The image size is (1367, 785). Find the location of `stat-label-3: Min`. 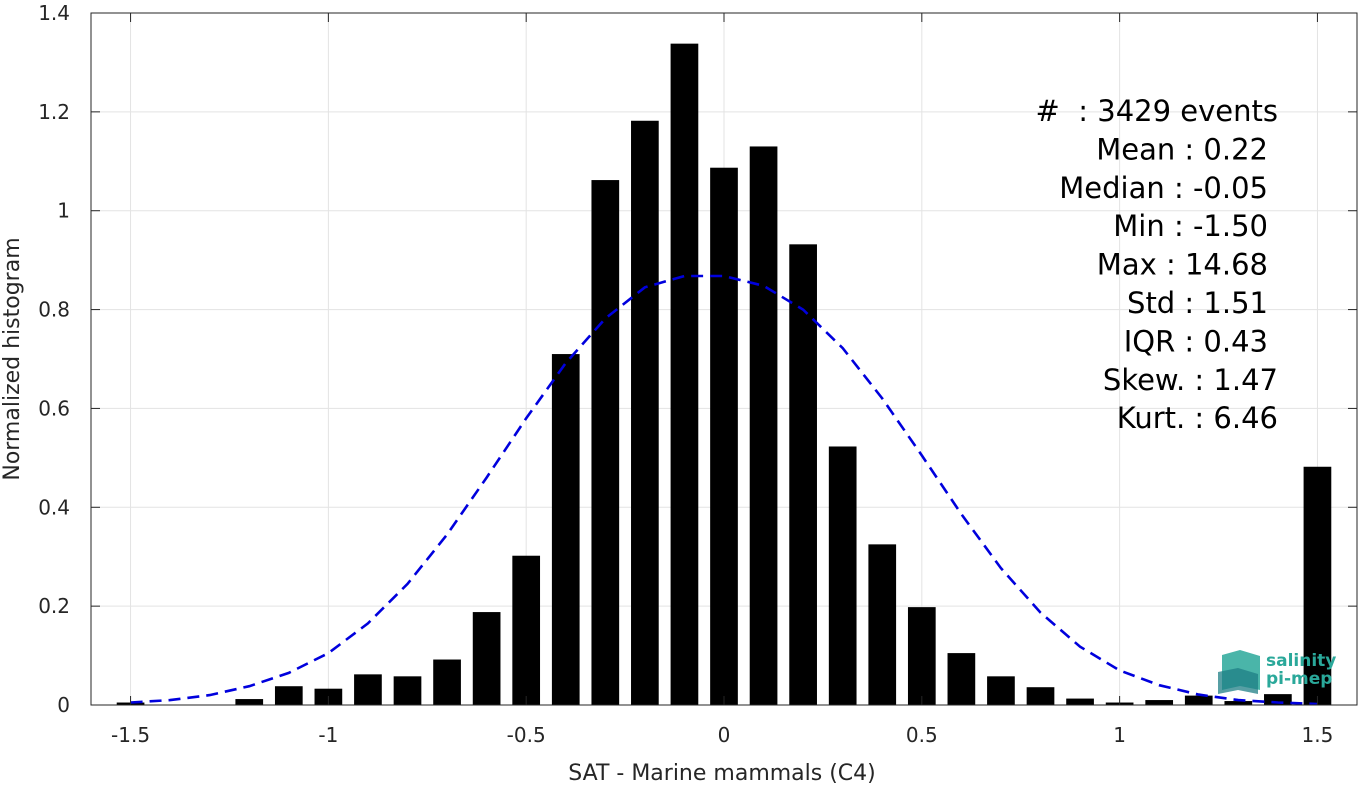

stat-label-3: Min is located at coordinates (1138, 226).